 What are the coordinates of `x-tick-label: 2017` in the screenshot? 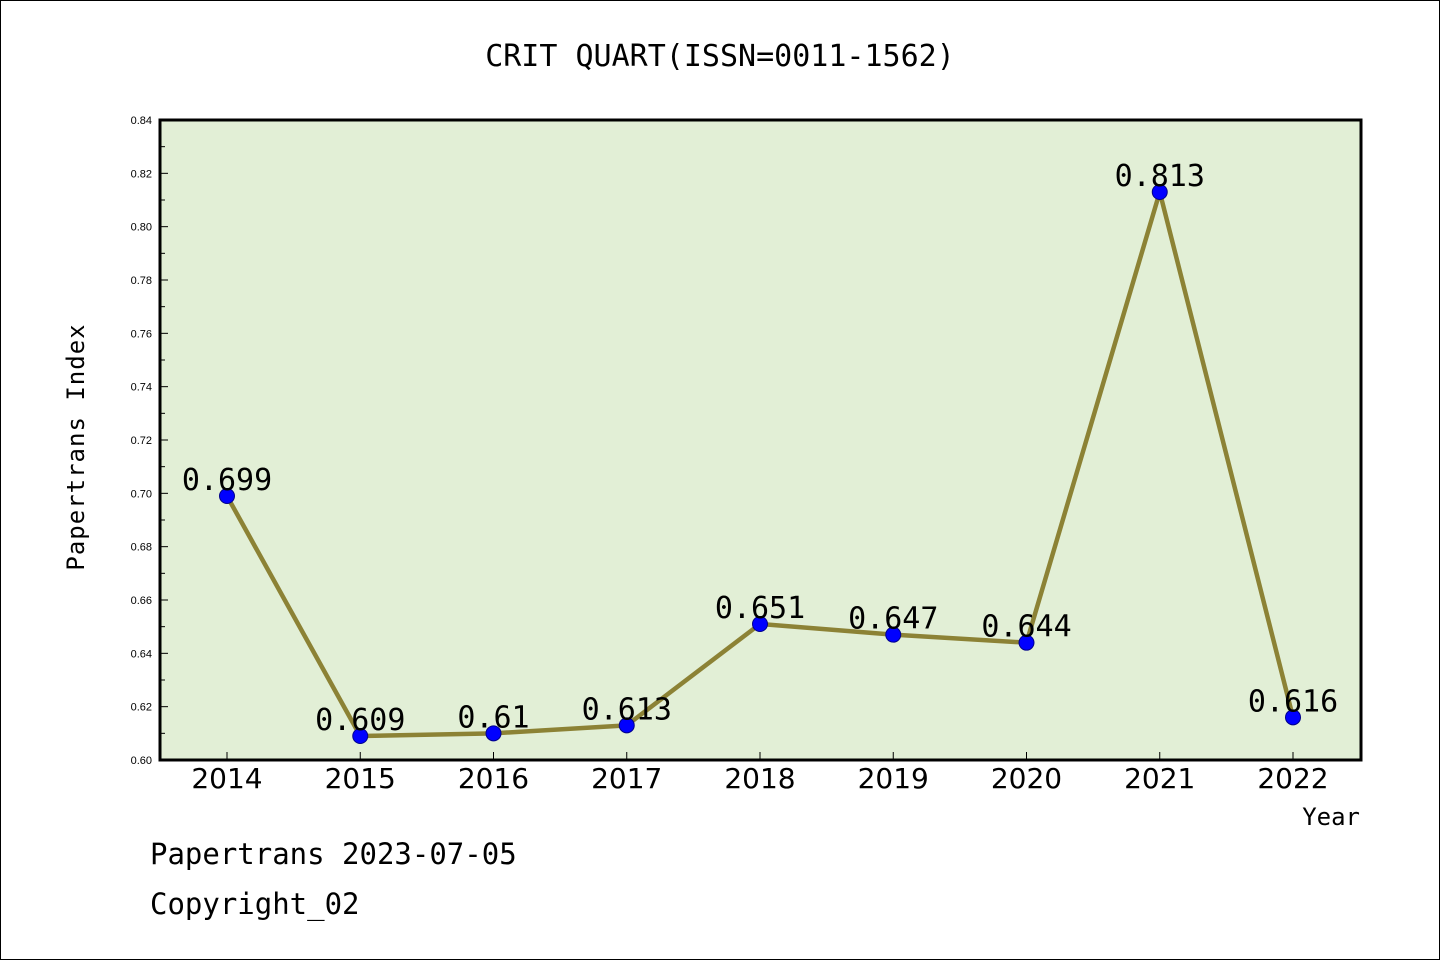 It's located at (626, 778).